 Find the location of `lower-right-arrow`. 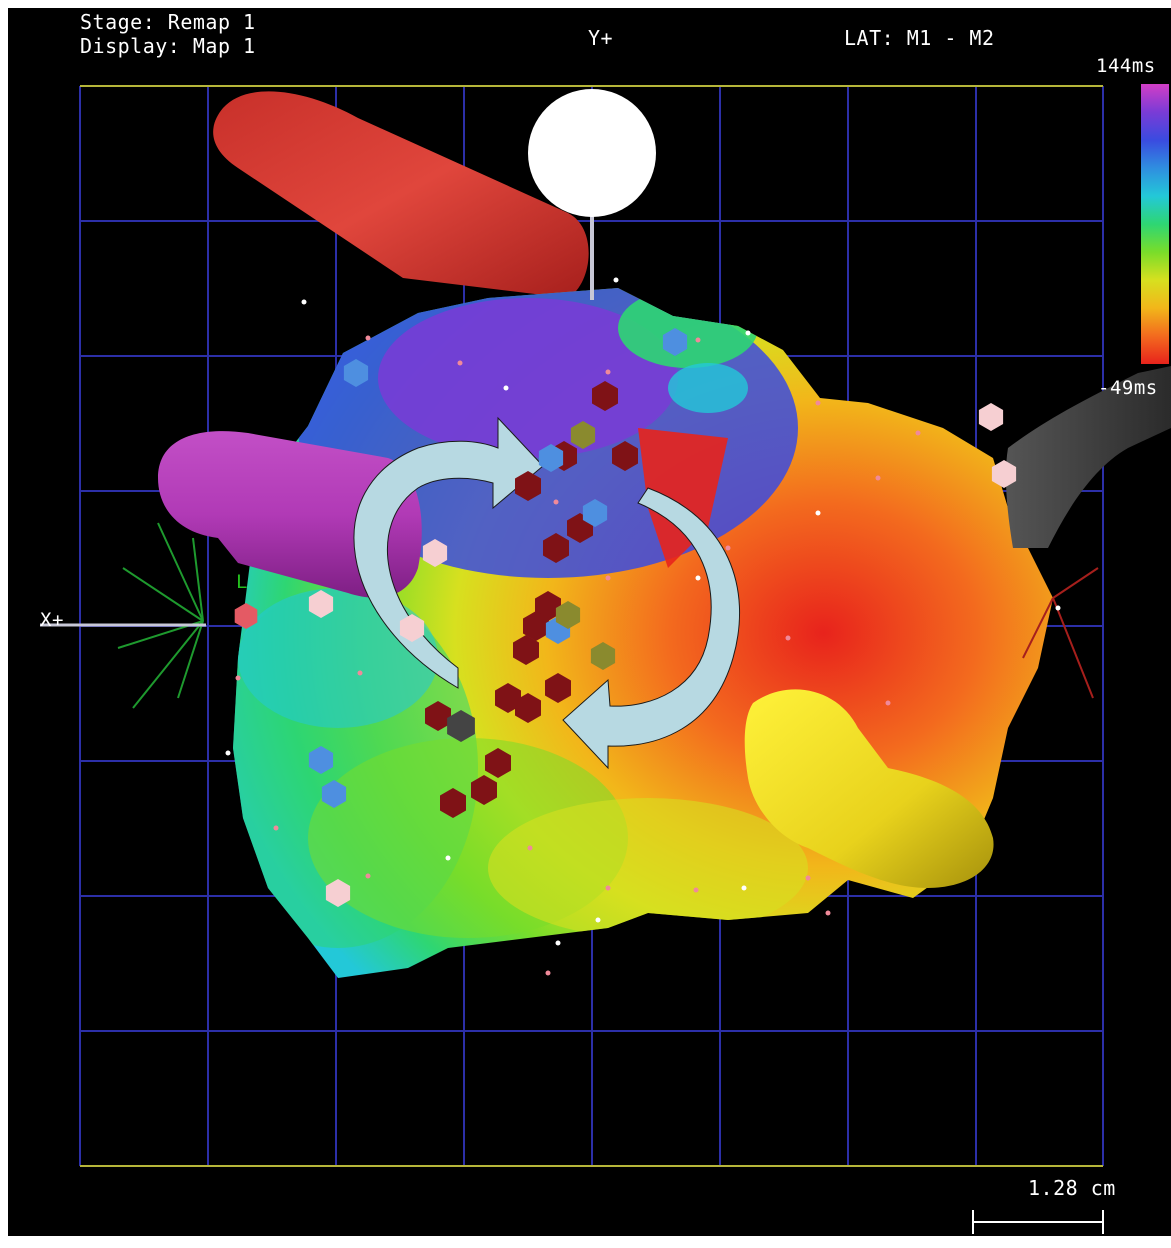

lower-right-arrow is located at coordinates (651, 628).